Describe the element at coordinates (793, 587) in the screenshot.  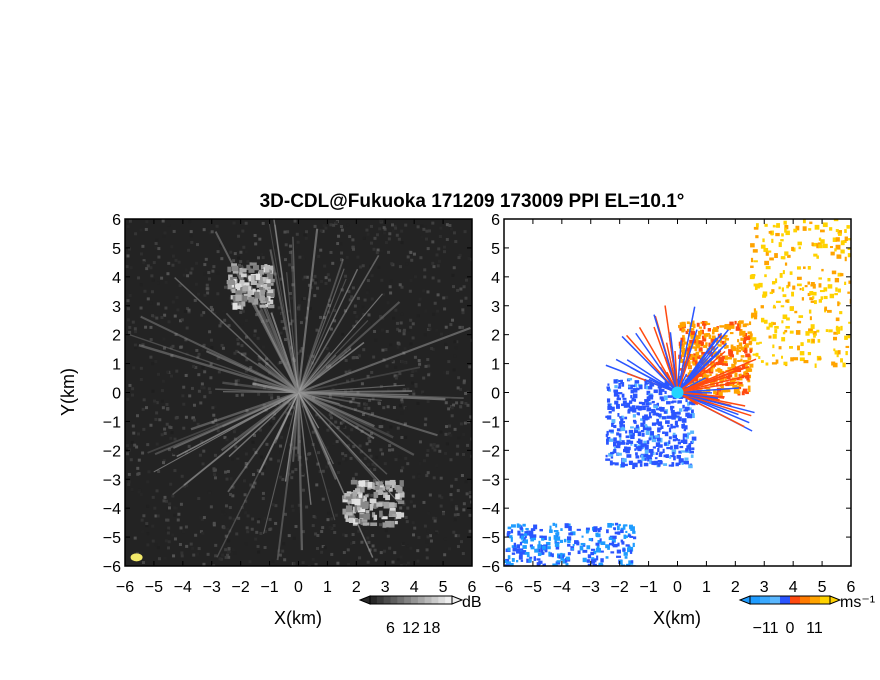
I see `velocity-xtick-label: 4` at that location.